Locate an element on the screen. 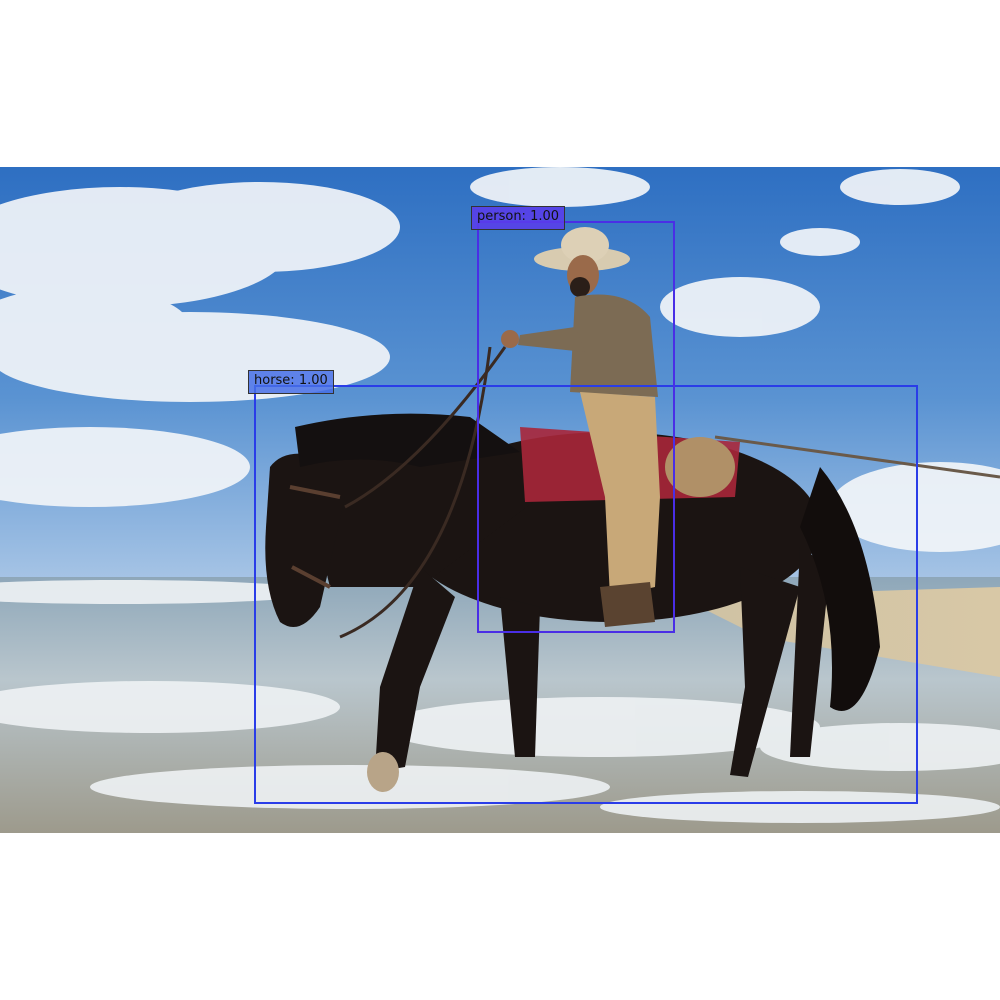 Image resolution: width=1000 pixels, height=1000 pixels. person-detection-label: person: 1.00 is located at coordinates (518, 218).